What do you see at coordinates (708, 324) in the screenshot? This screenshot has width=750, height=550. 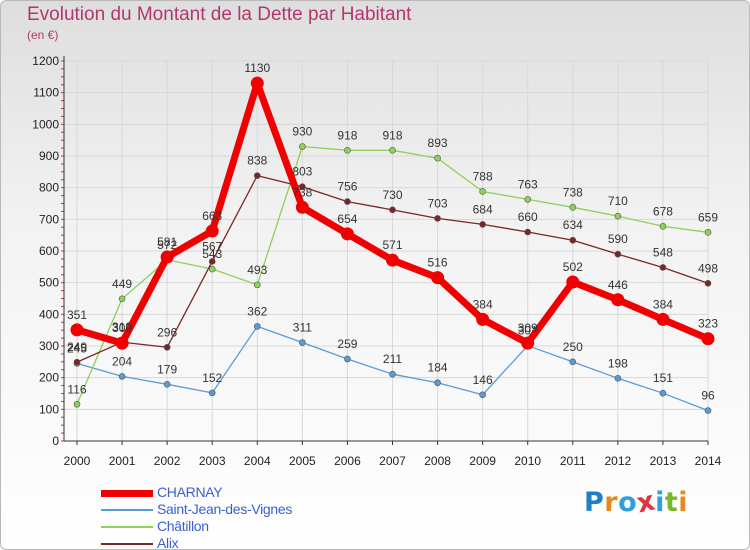 I see `data-label-charnay: 323` at bounding box center [708, 324].